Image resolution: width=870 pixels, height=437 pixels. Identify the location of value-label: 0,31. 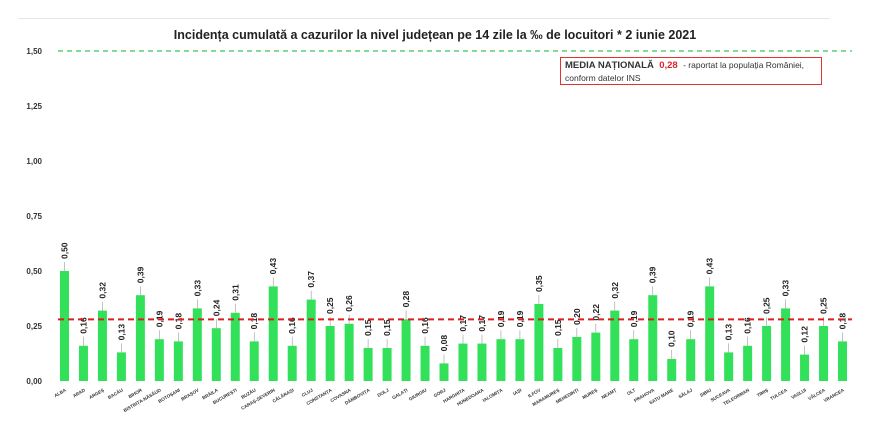
(235, 292).